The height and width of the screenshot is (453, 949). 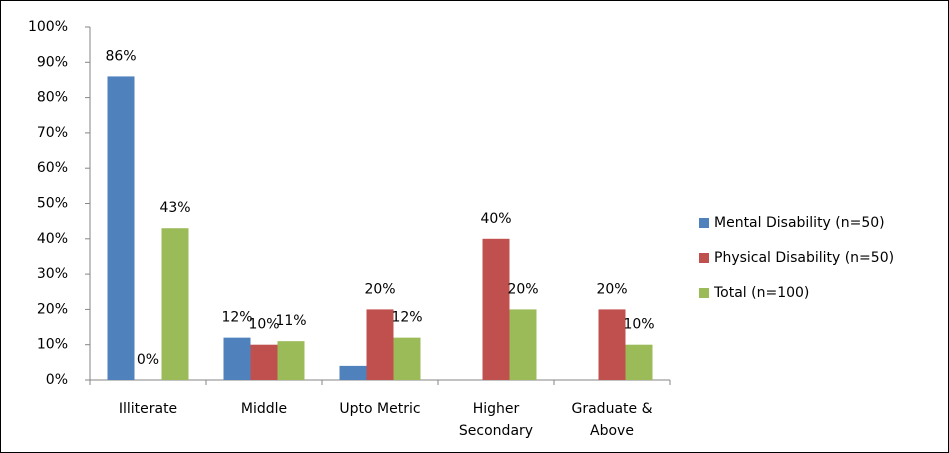 What do you see at coordinates (52, 274) in the screenshot?
I see `y-tick-label: 30%` at bounding box center [52, 274].